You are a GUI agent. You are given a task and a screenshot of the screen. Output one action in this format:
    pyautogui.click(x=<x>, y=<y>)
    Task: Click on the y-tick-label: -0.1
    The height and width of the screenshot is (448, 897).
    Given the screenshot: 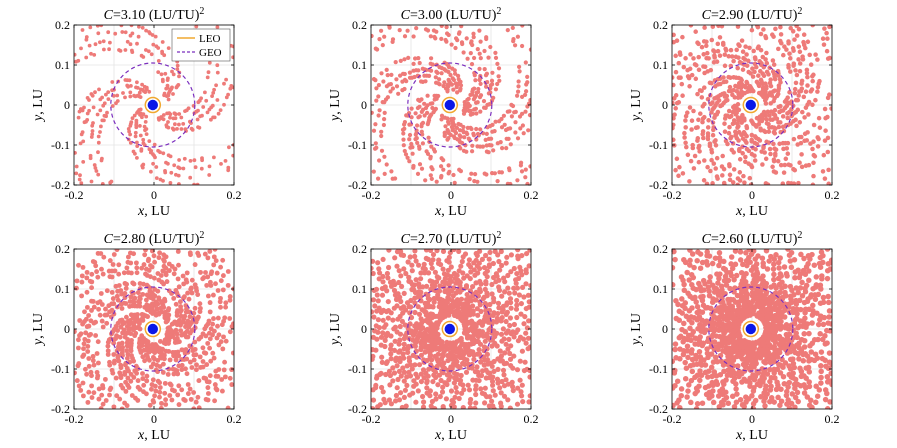 What is the action you would take?
    pyautogui.click(x=357, y=369)
    